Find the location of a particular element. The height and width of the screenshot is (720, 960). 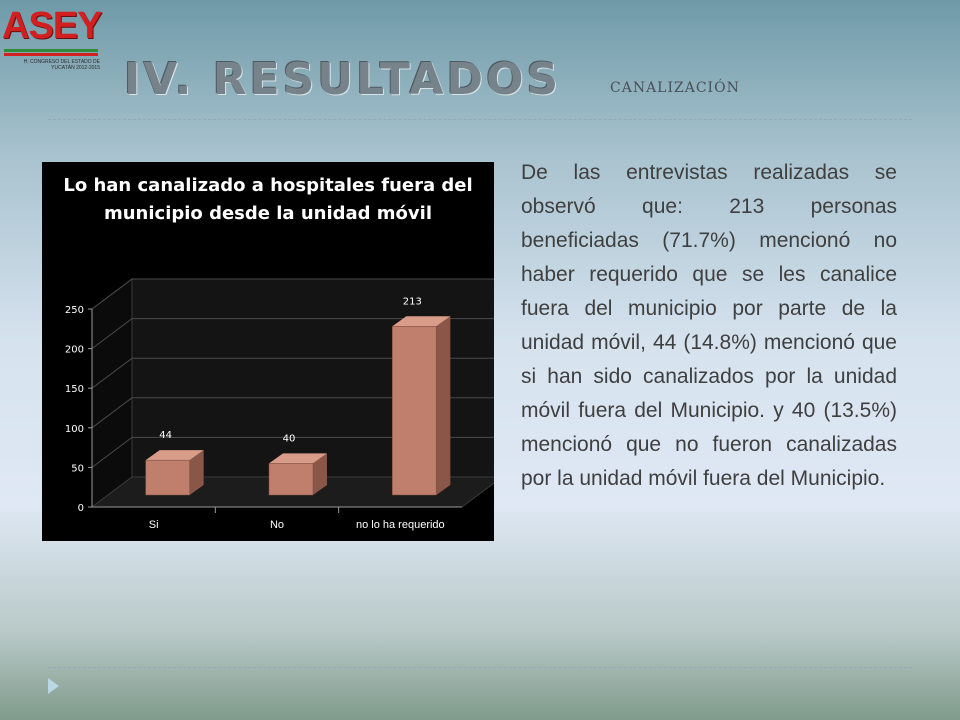

y-tick-label: 50 is located at coordinates (77, 468).